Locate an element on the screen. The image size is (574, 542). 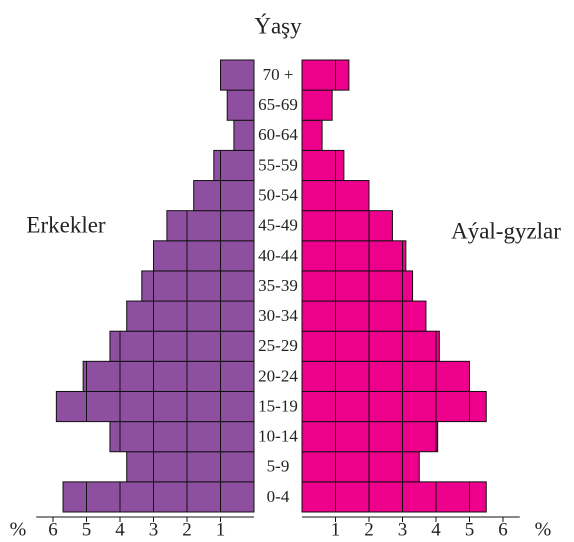
age-label: 60-64 is located at coordinates (278, 134).